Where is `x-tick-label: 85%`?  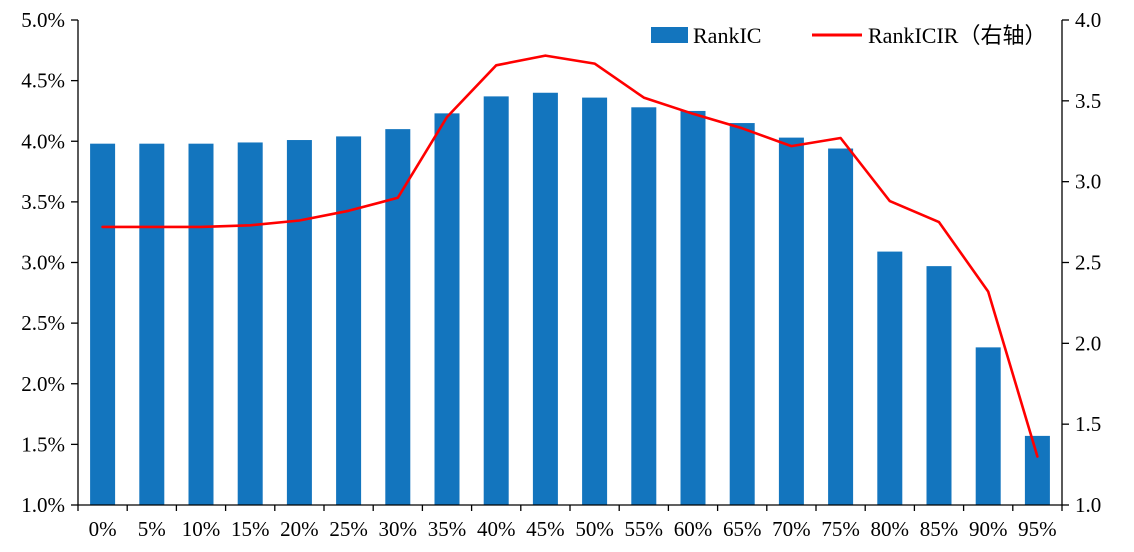
x-tick-label: 85% is located at coordinates (939, 529).